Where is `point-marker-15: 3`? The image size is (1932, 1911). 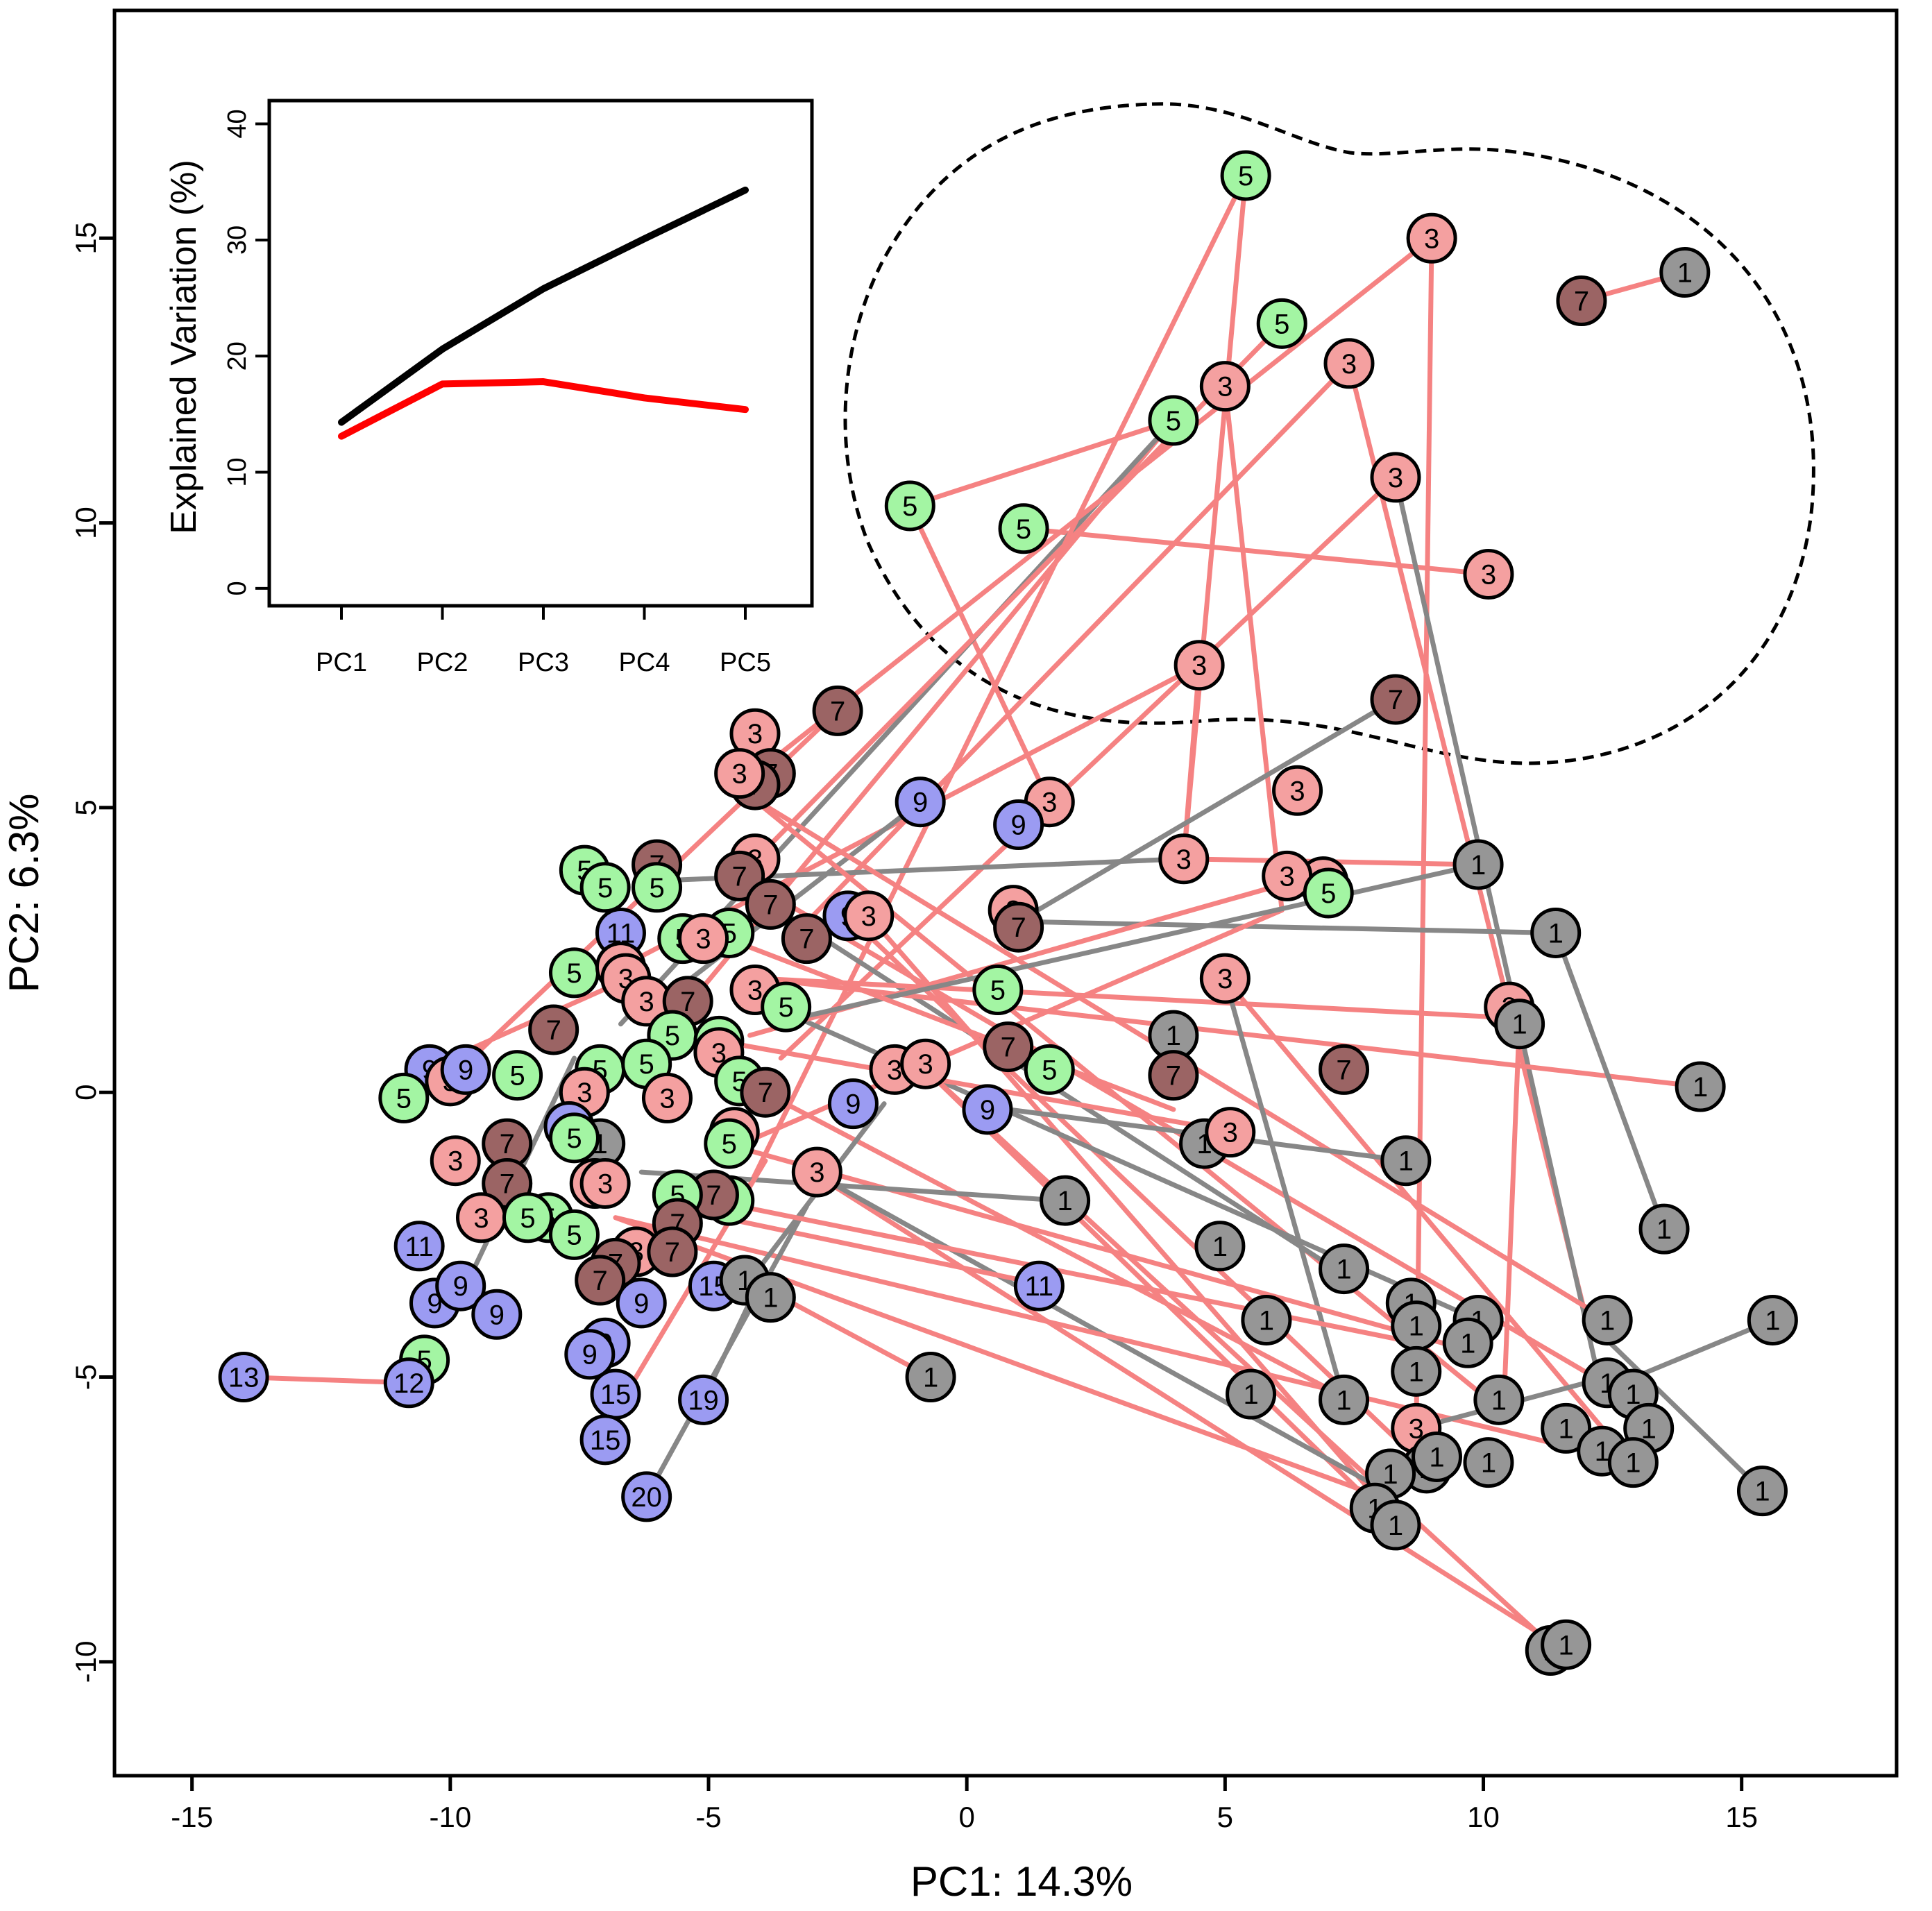 point-marker-15: 3 is located at coordinates (755, 733).